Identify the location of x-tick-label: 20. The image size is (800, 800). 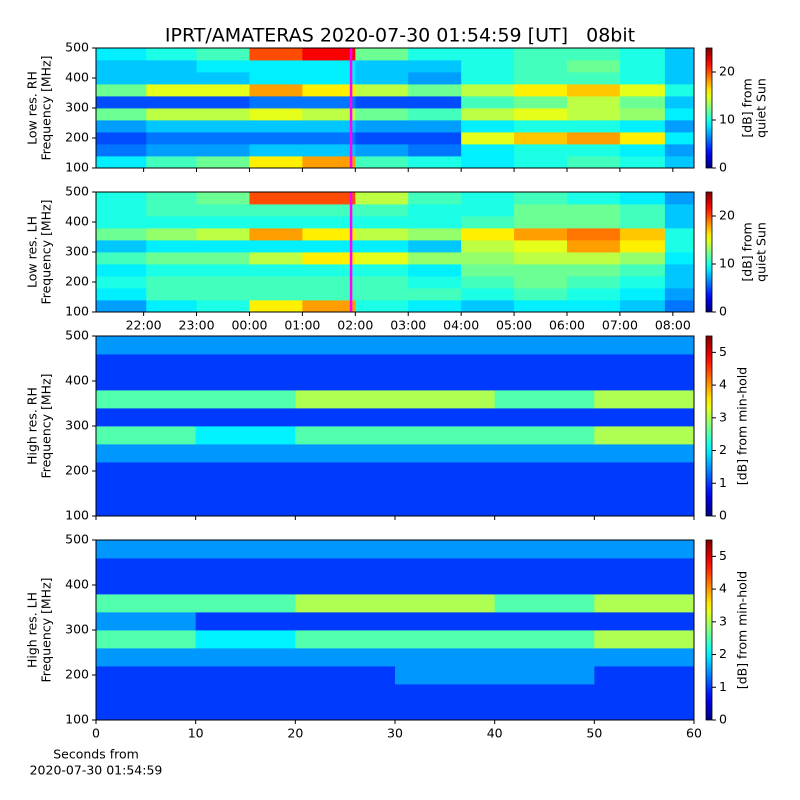
(295, 733).